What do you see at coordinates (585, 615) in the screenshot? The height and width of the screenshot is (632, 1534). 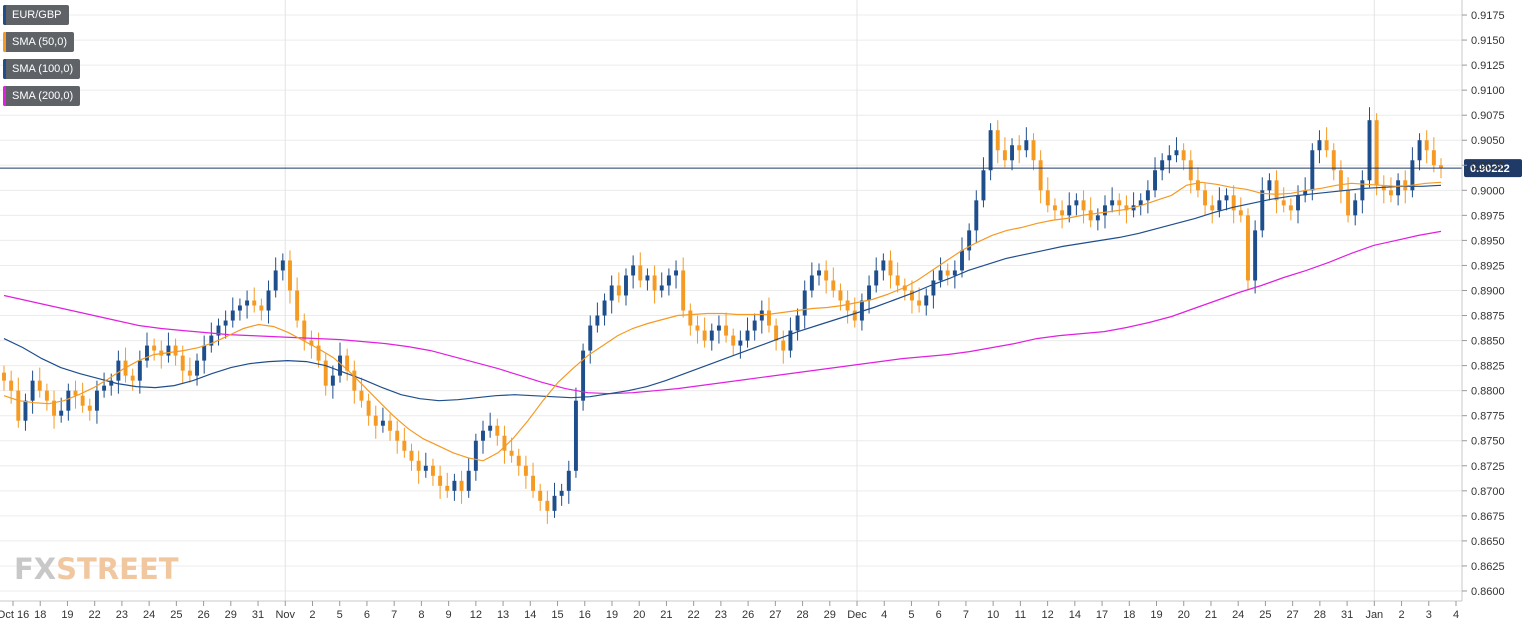 I see `x-tick-label: 16` at bounding box center [585, 615].